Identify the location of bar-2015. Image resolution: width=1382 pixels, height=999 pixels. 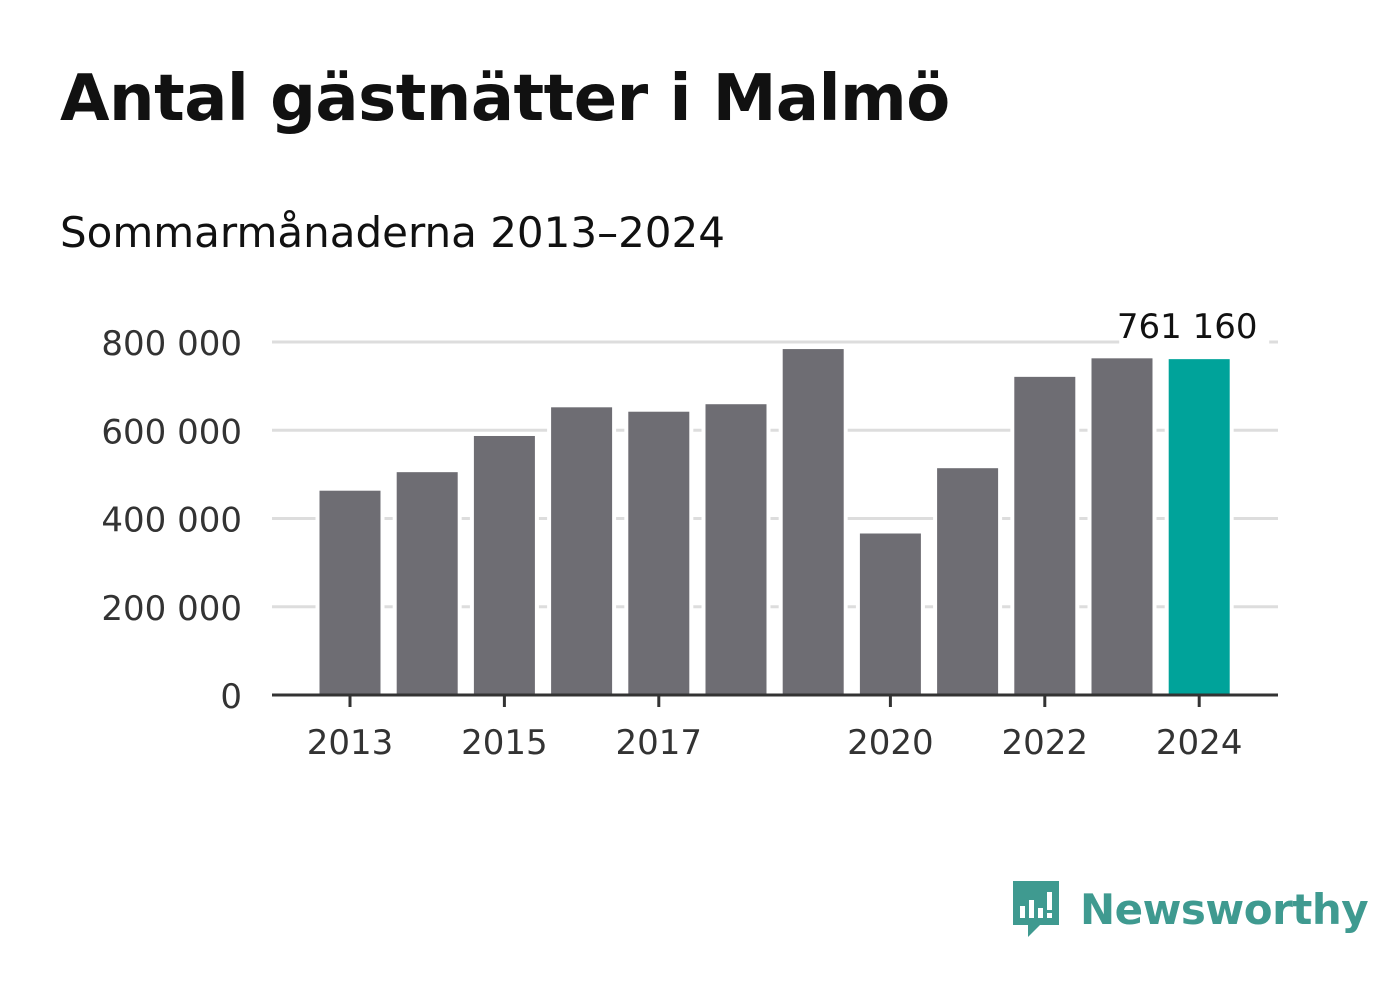
(504, 565).